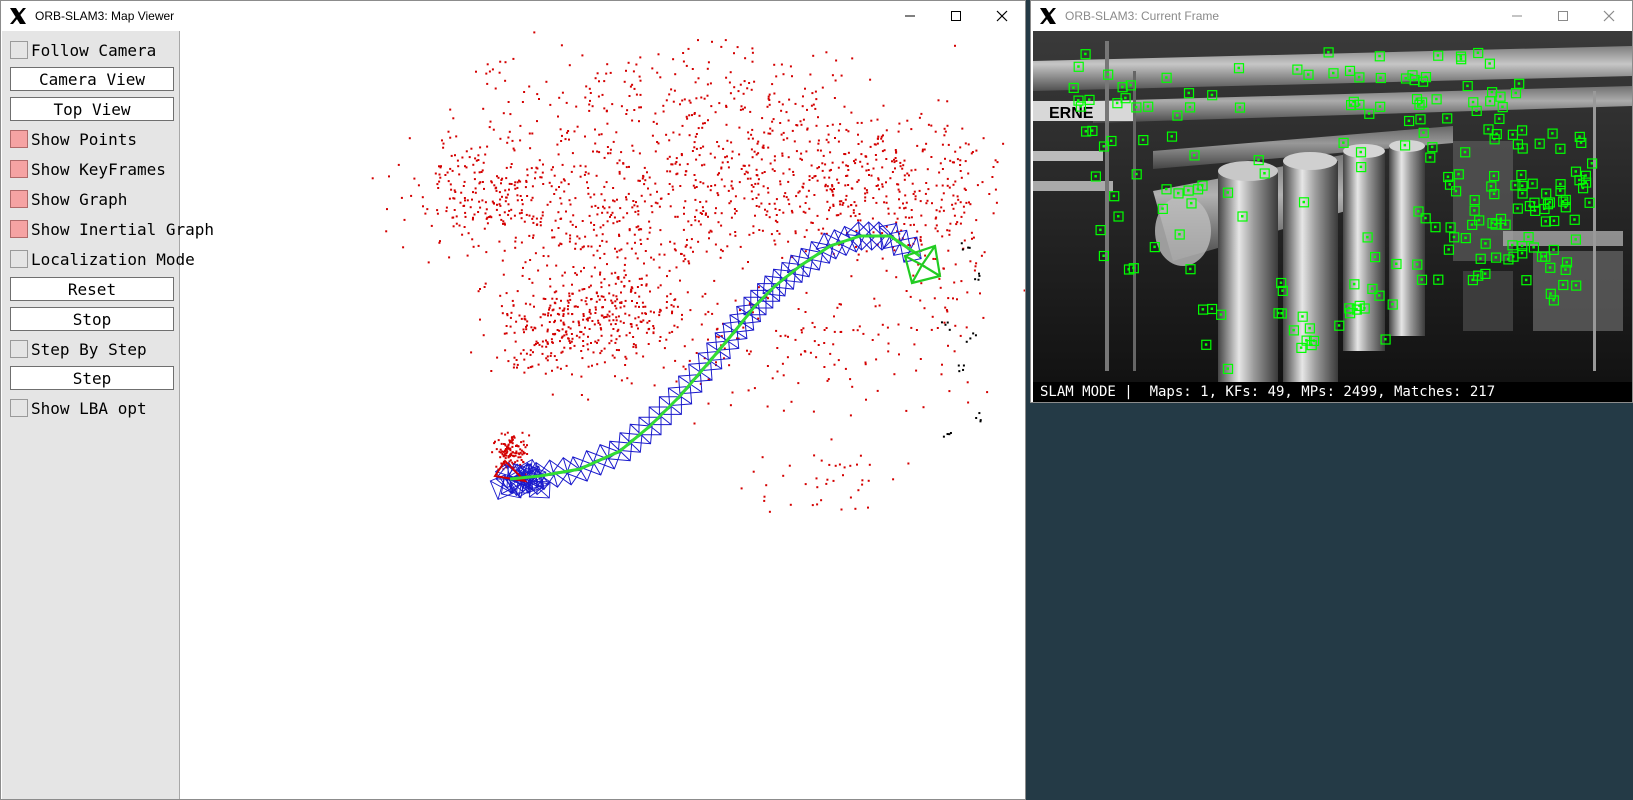  What do you see at coordinates (79, 199) in the screenshot?
I see `checkbox-label: Show Graph` at bounding box center [79, 199].